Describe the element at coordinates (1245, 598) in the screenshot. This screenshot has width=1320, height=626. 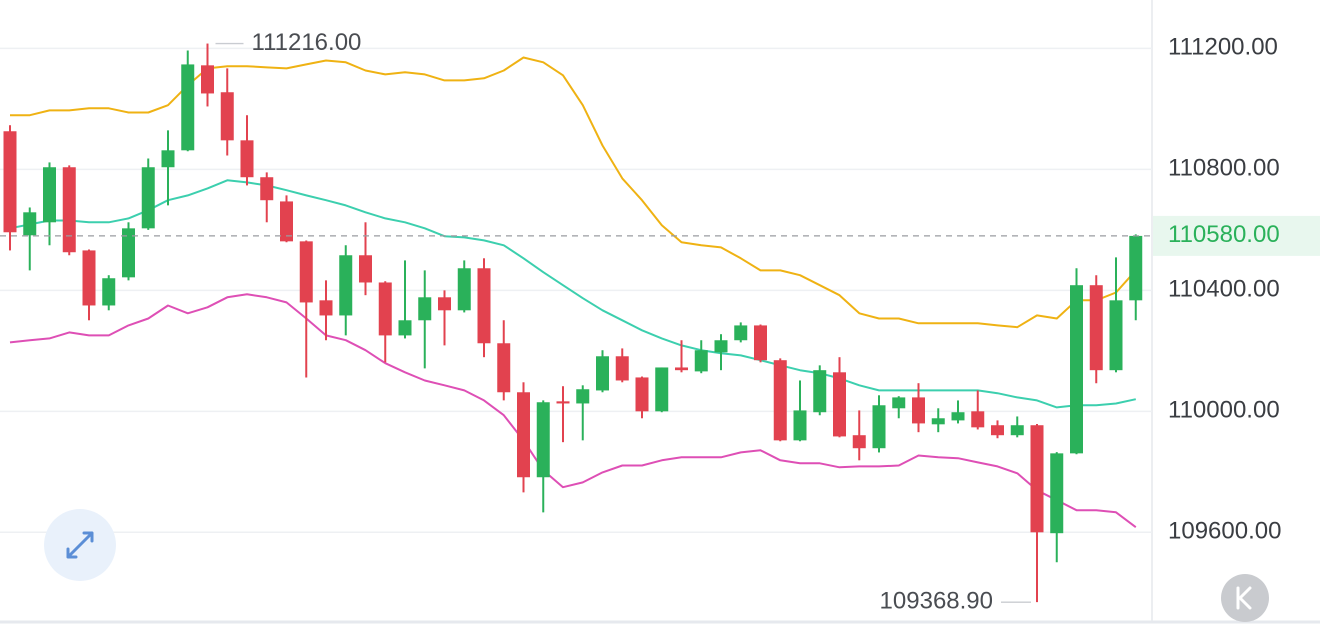
I see `k-line-button` at that location.